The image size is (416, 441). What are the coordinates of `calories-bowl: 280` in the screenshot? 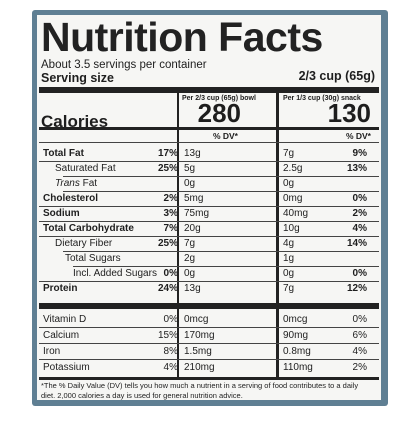 It's located at (219, 113).